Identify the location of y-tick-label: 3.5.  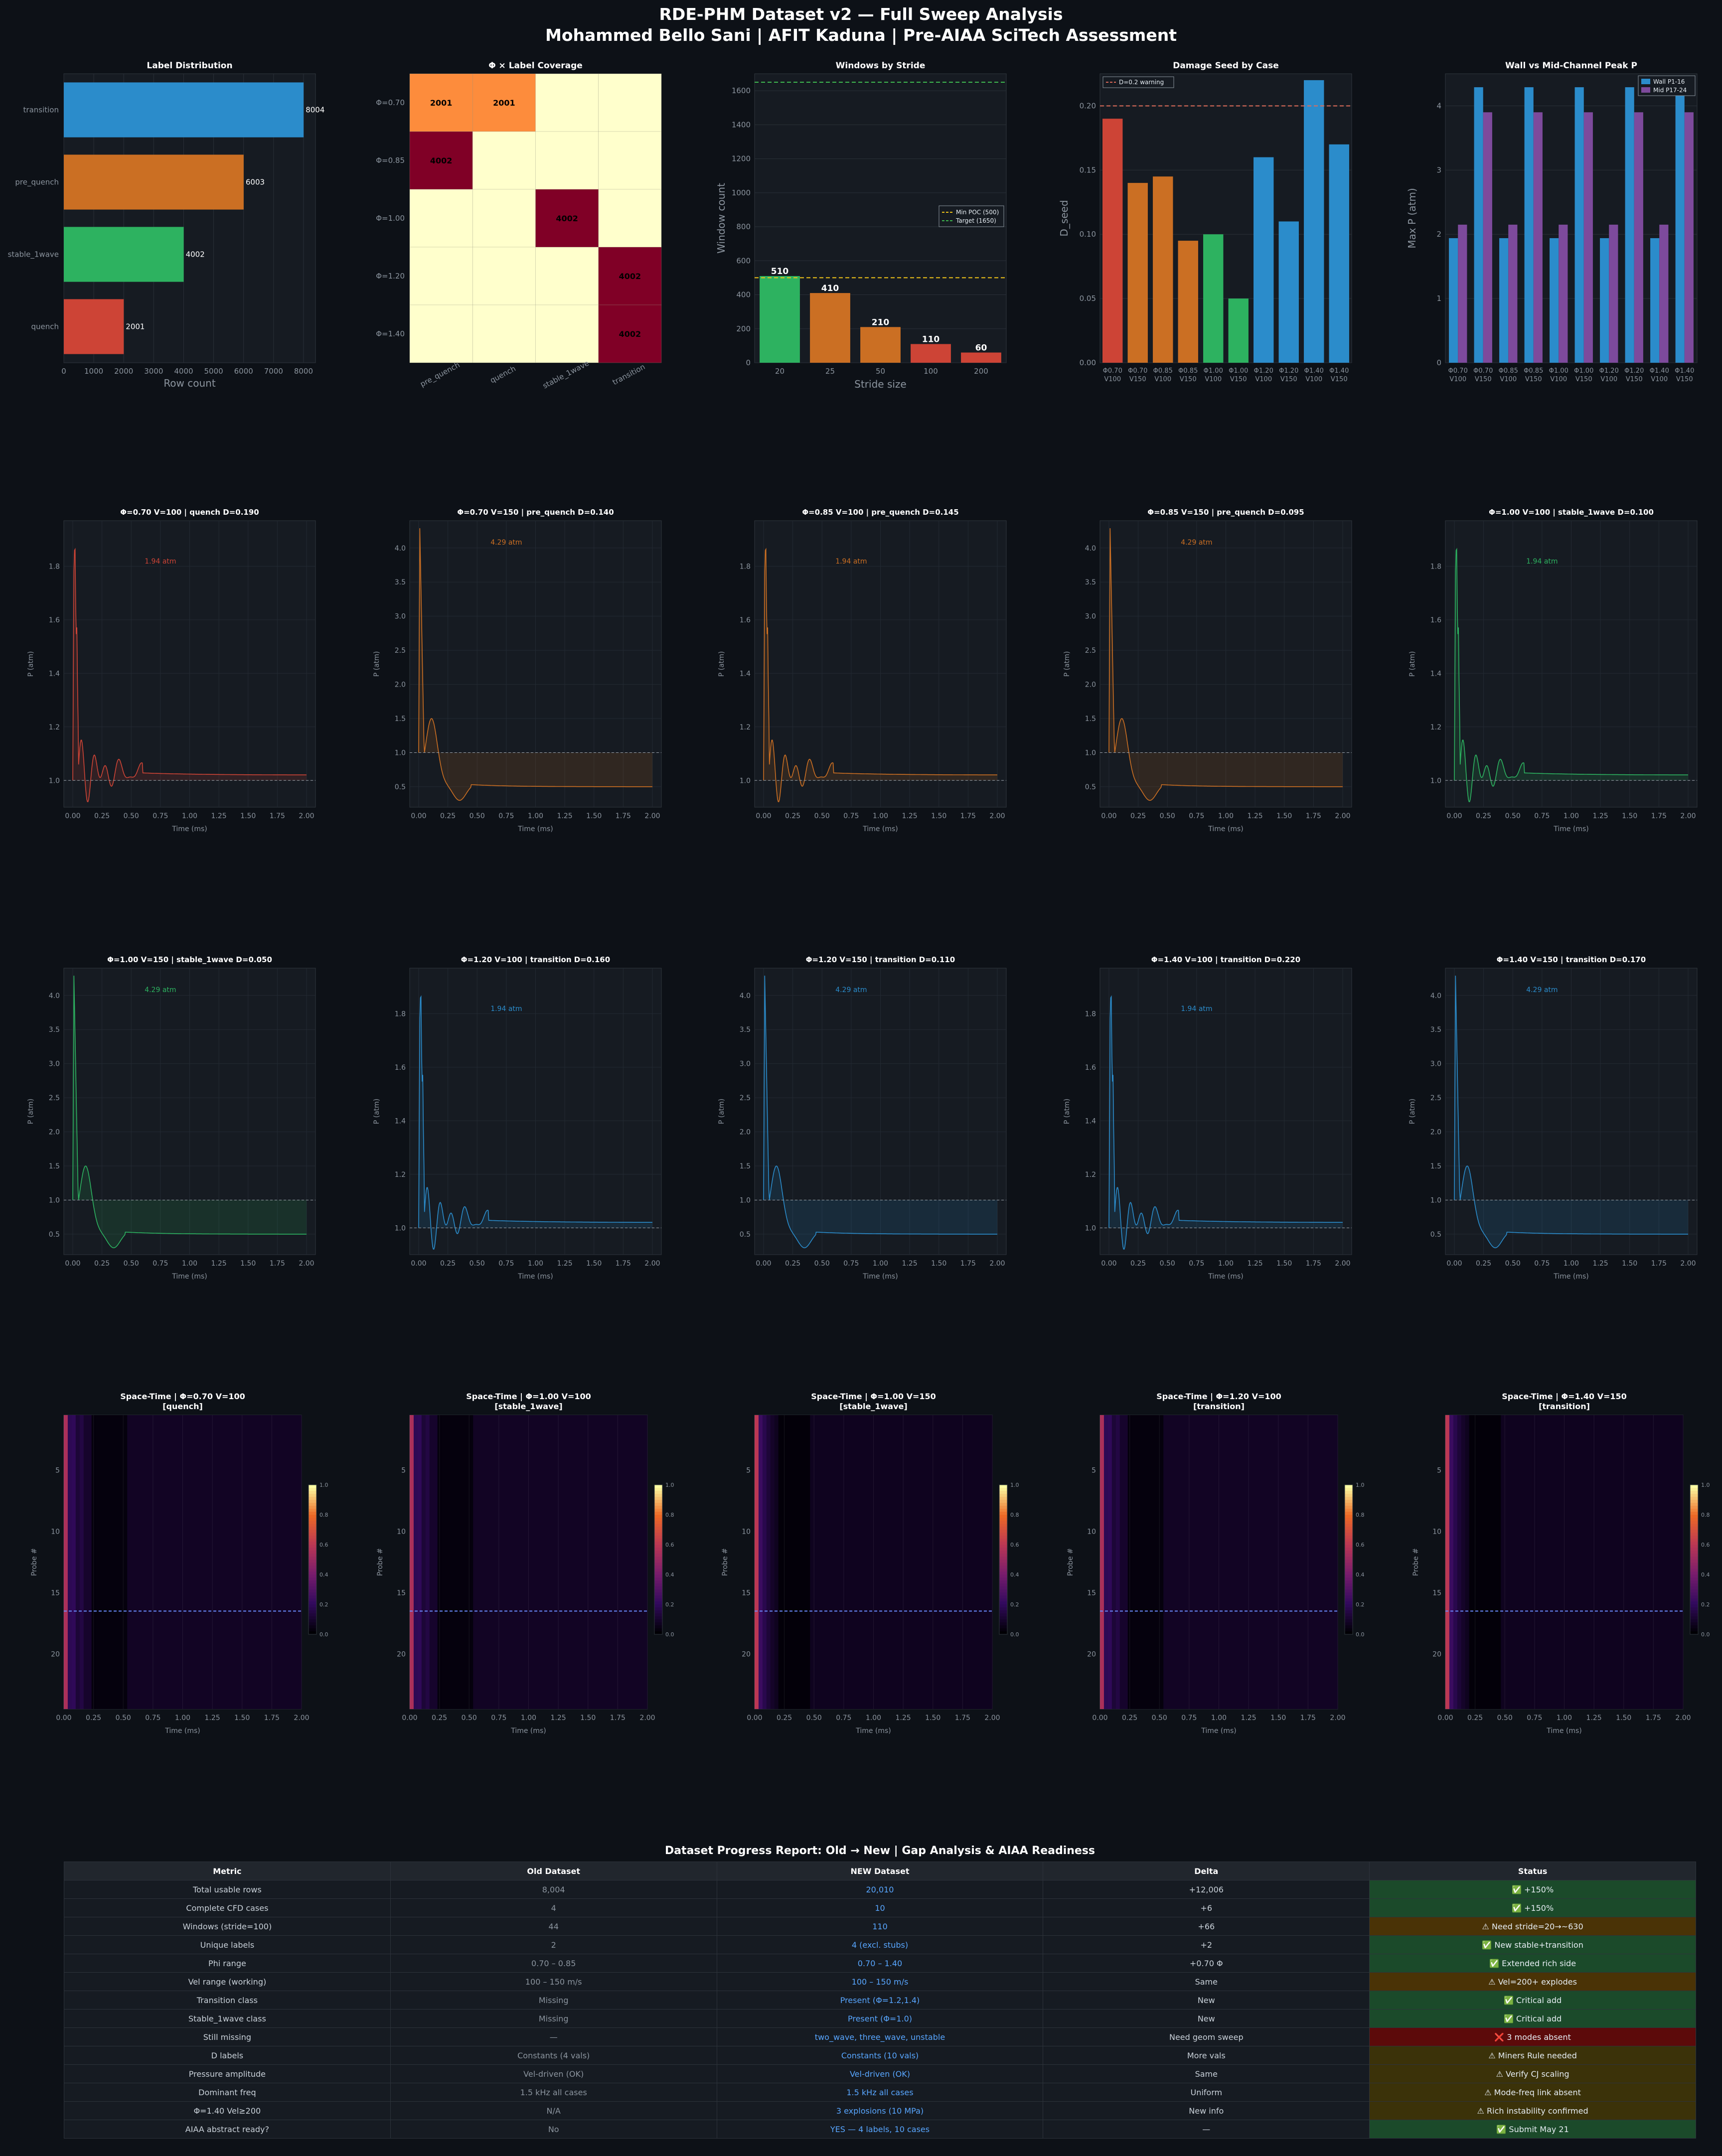
(54, 1030).